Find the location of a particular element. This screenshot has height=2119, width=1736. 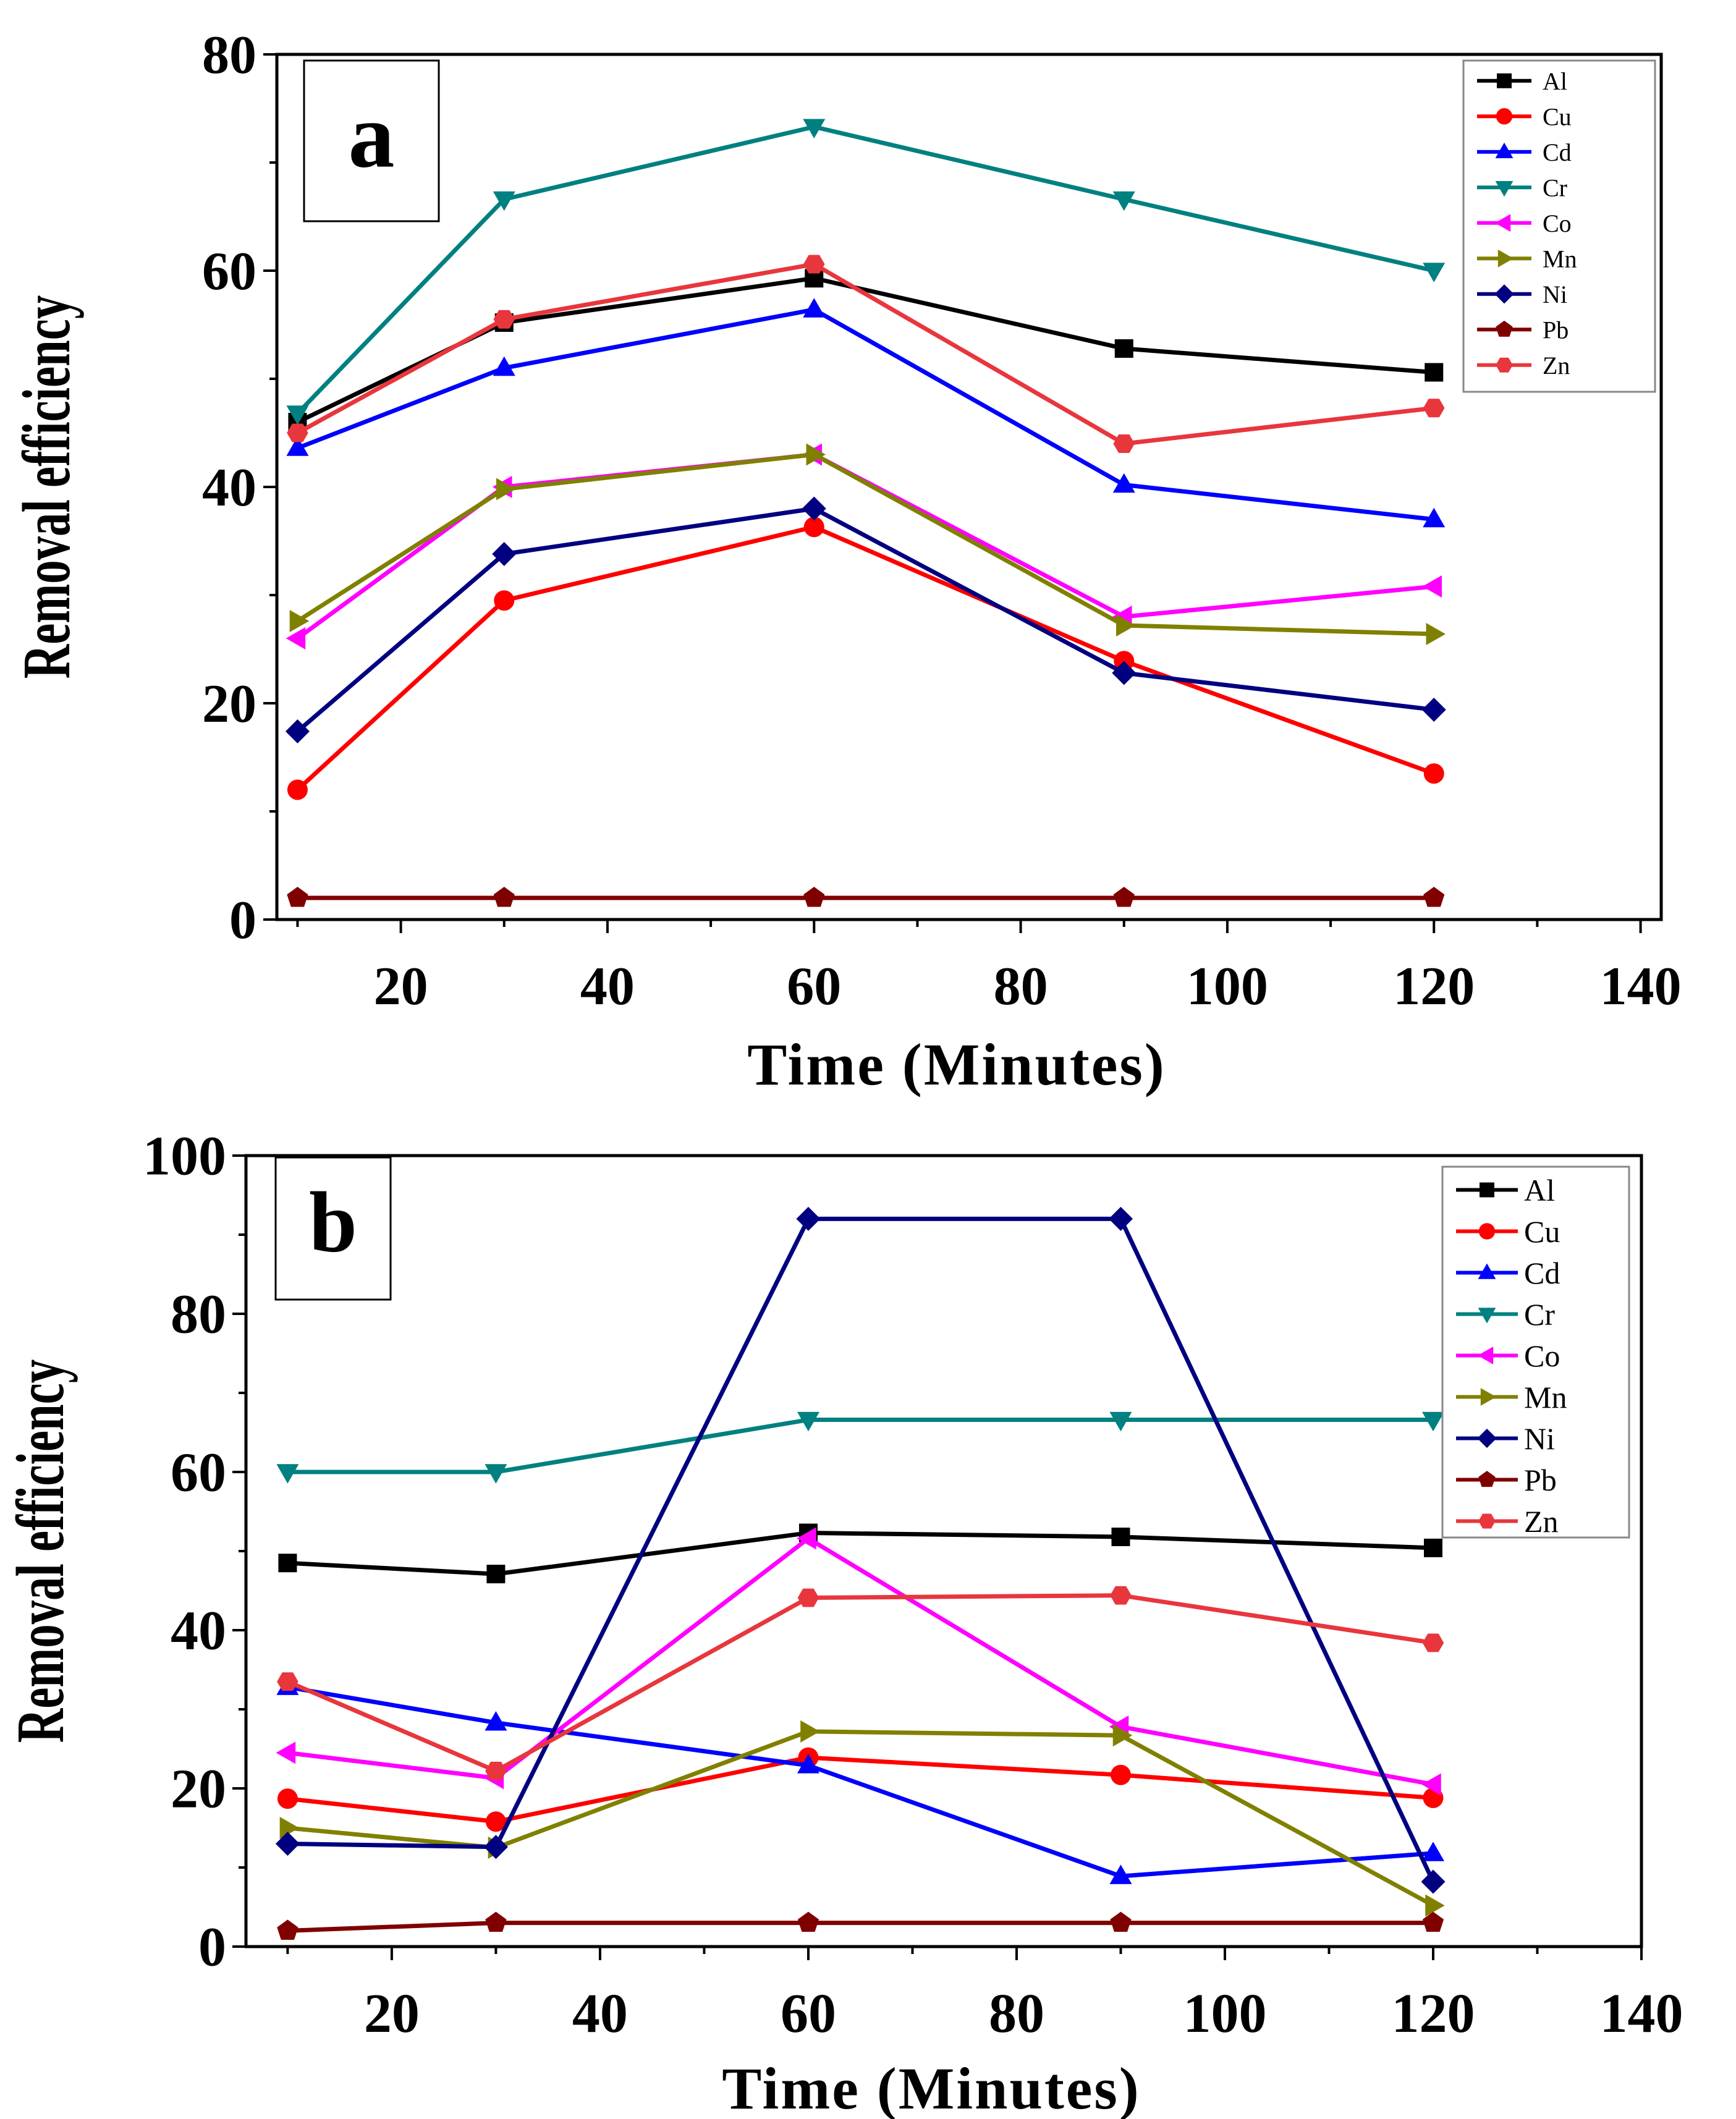

y-tick-label: 60 is located at coordinates (229, 272).